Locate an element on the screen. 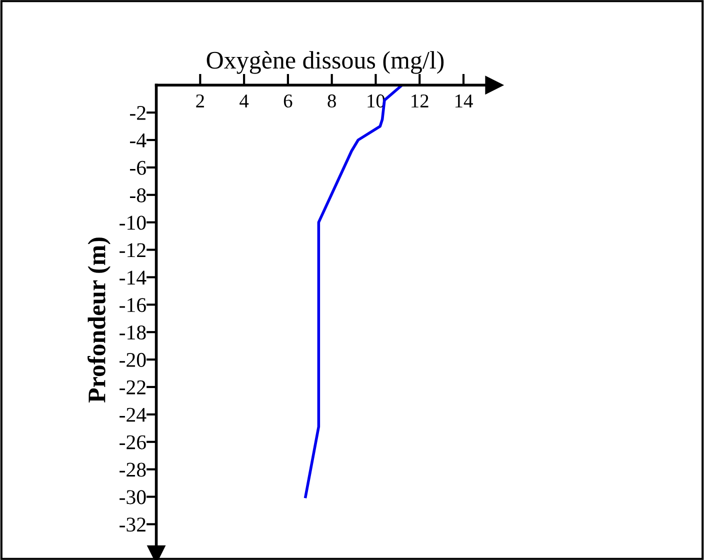 The height and width of the screenshot is (560, 704). x-tick-label: 14 is located at coordinates (464, 101).